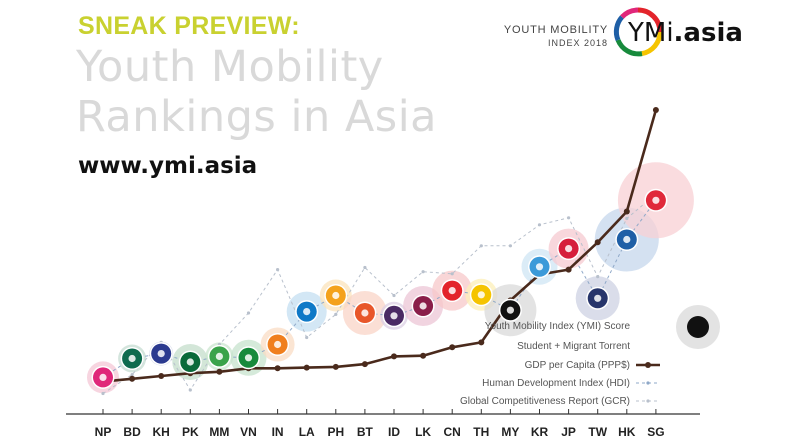 The image size is (800, 447). Describe the element at coordinates (103, 432) in the screenshot. I see `x-tick-label-np: NP` at that location.